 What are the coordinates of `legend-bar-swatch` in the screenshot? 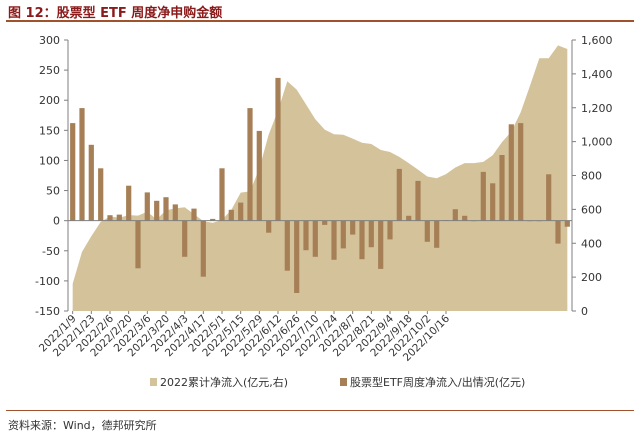 It's located at (343, 382).